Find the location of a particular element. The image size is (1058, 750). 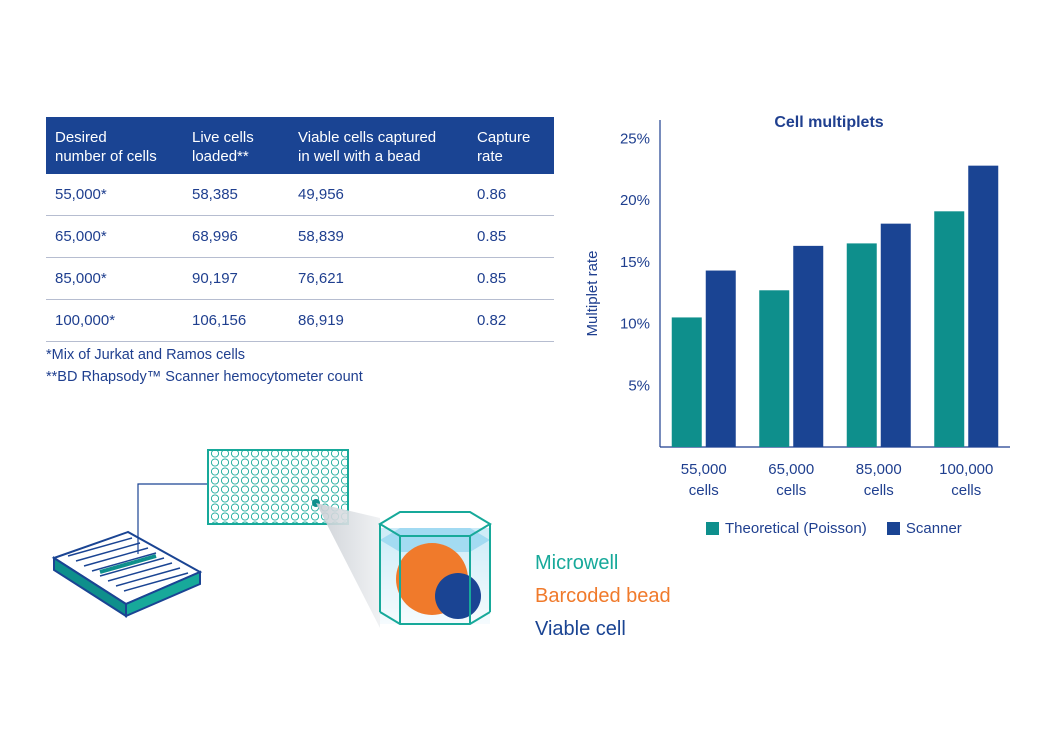

x-tick-label: 85,000 is located at coordinates (879, 469).